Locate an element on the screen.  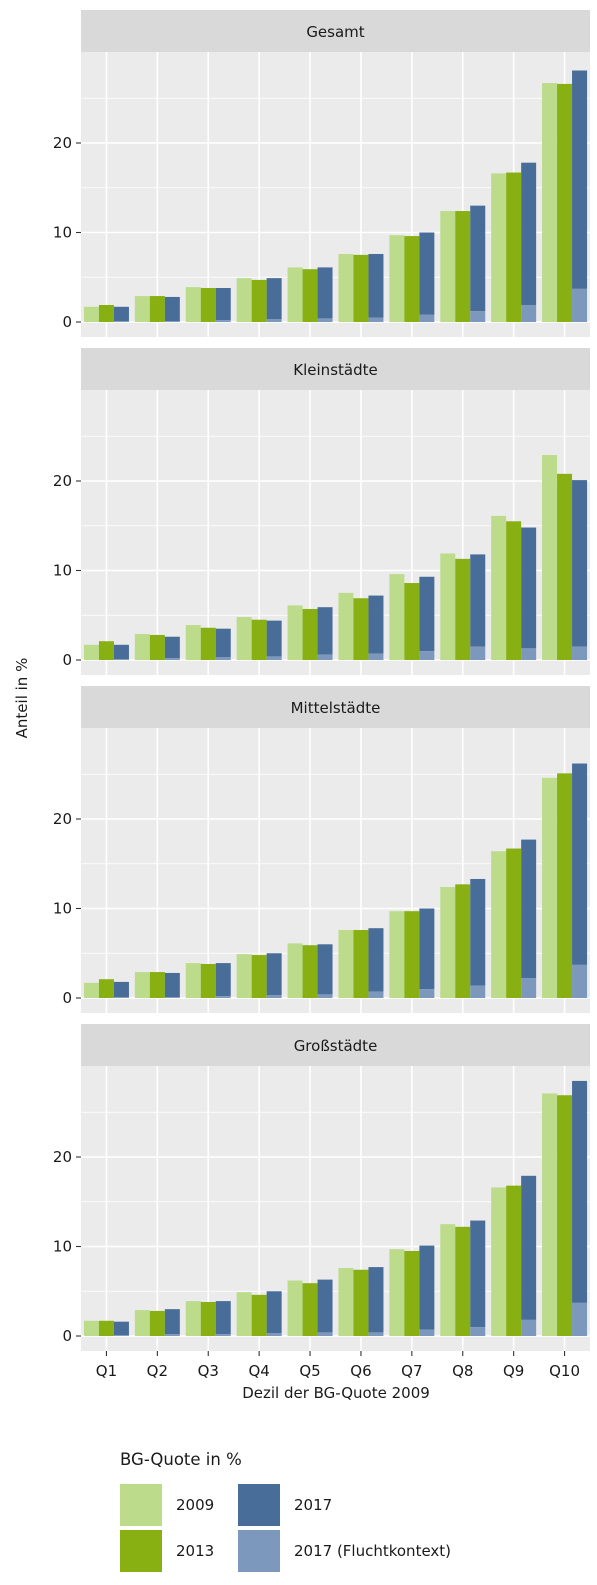
legend-label-2013: 2013 is located at coordinates (195, 1551).